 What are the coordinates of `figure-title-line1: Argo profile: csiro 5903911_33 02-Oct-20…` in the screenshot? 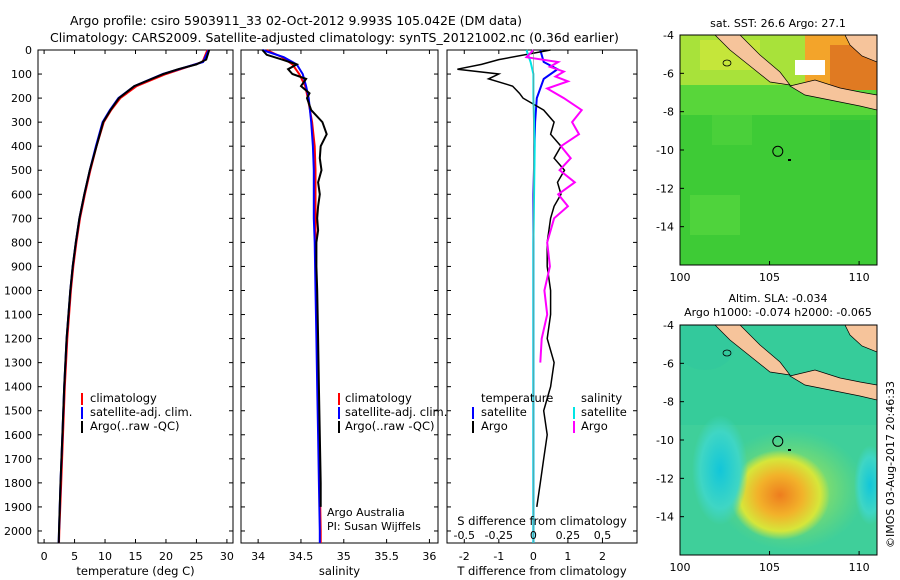 It's located at (296, 20).